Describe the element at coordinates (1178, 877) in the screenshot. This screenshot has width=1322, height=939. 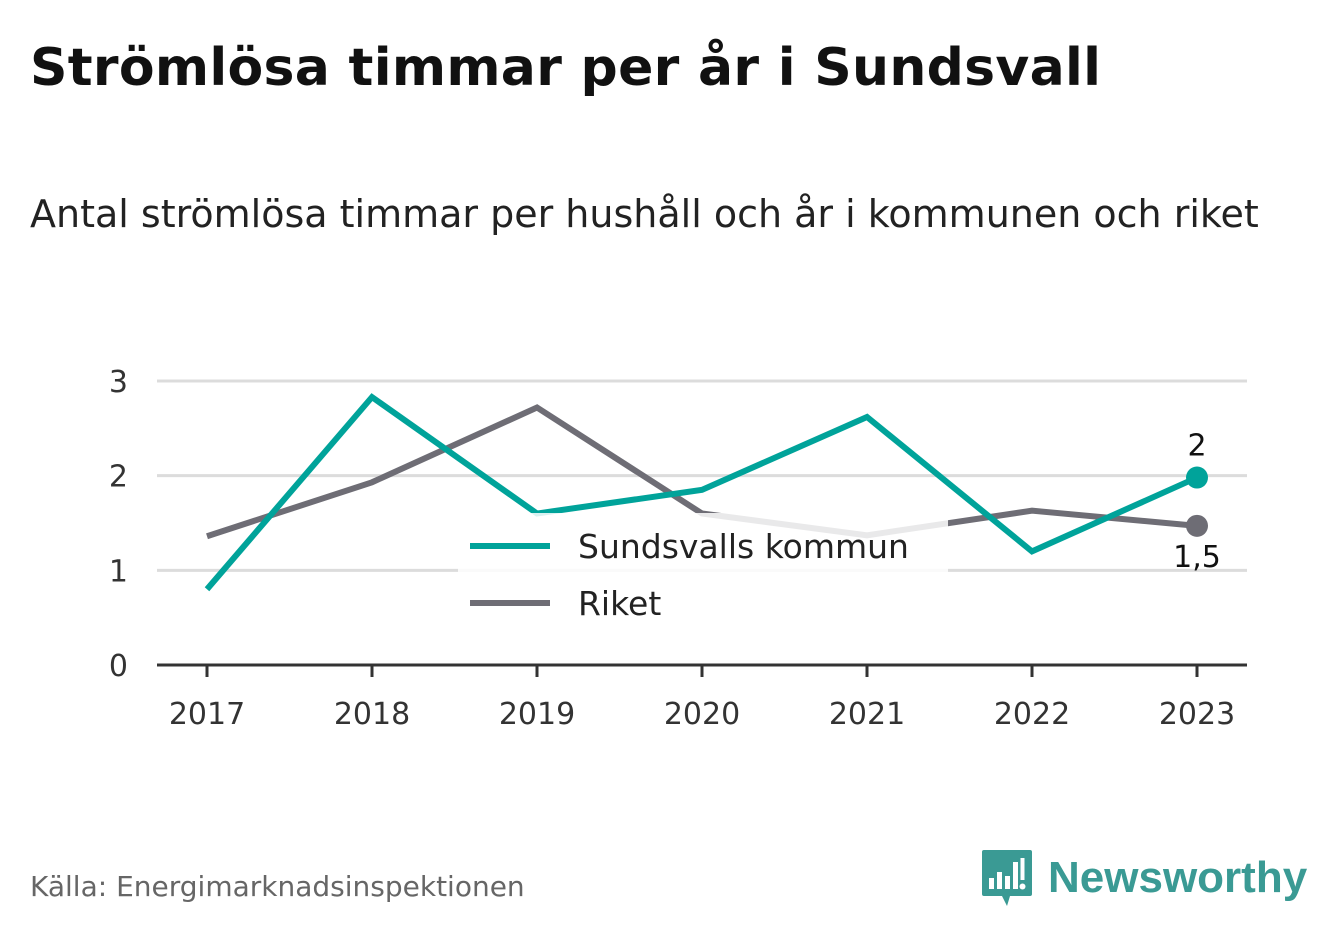
I see `brand-name: Newsworthy` at that location.